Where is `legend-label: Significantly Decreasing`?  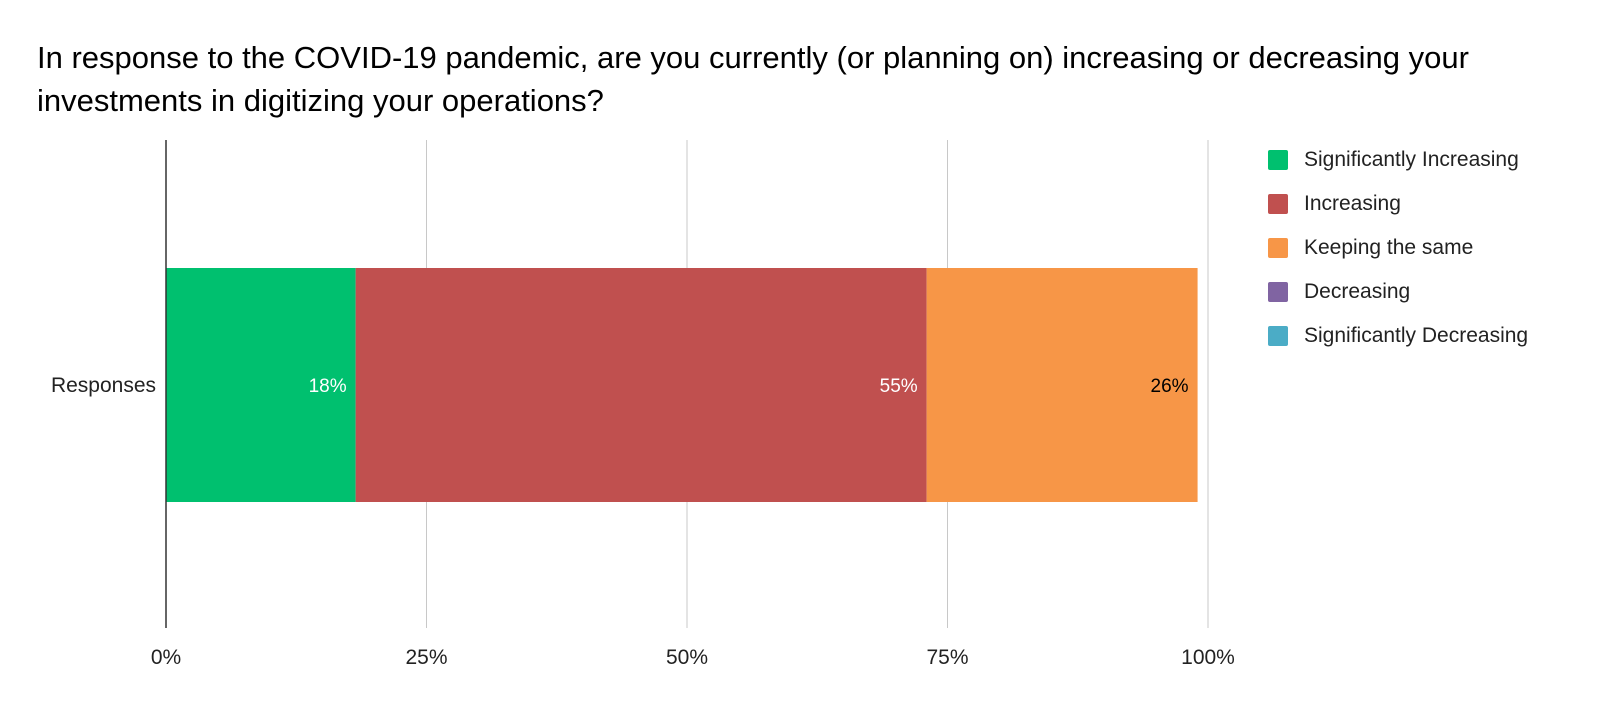
legend-label: Significantly Decreasing is located at coordinates (1416, 335).